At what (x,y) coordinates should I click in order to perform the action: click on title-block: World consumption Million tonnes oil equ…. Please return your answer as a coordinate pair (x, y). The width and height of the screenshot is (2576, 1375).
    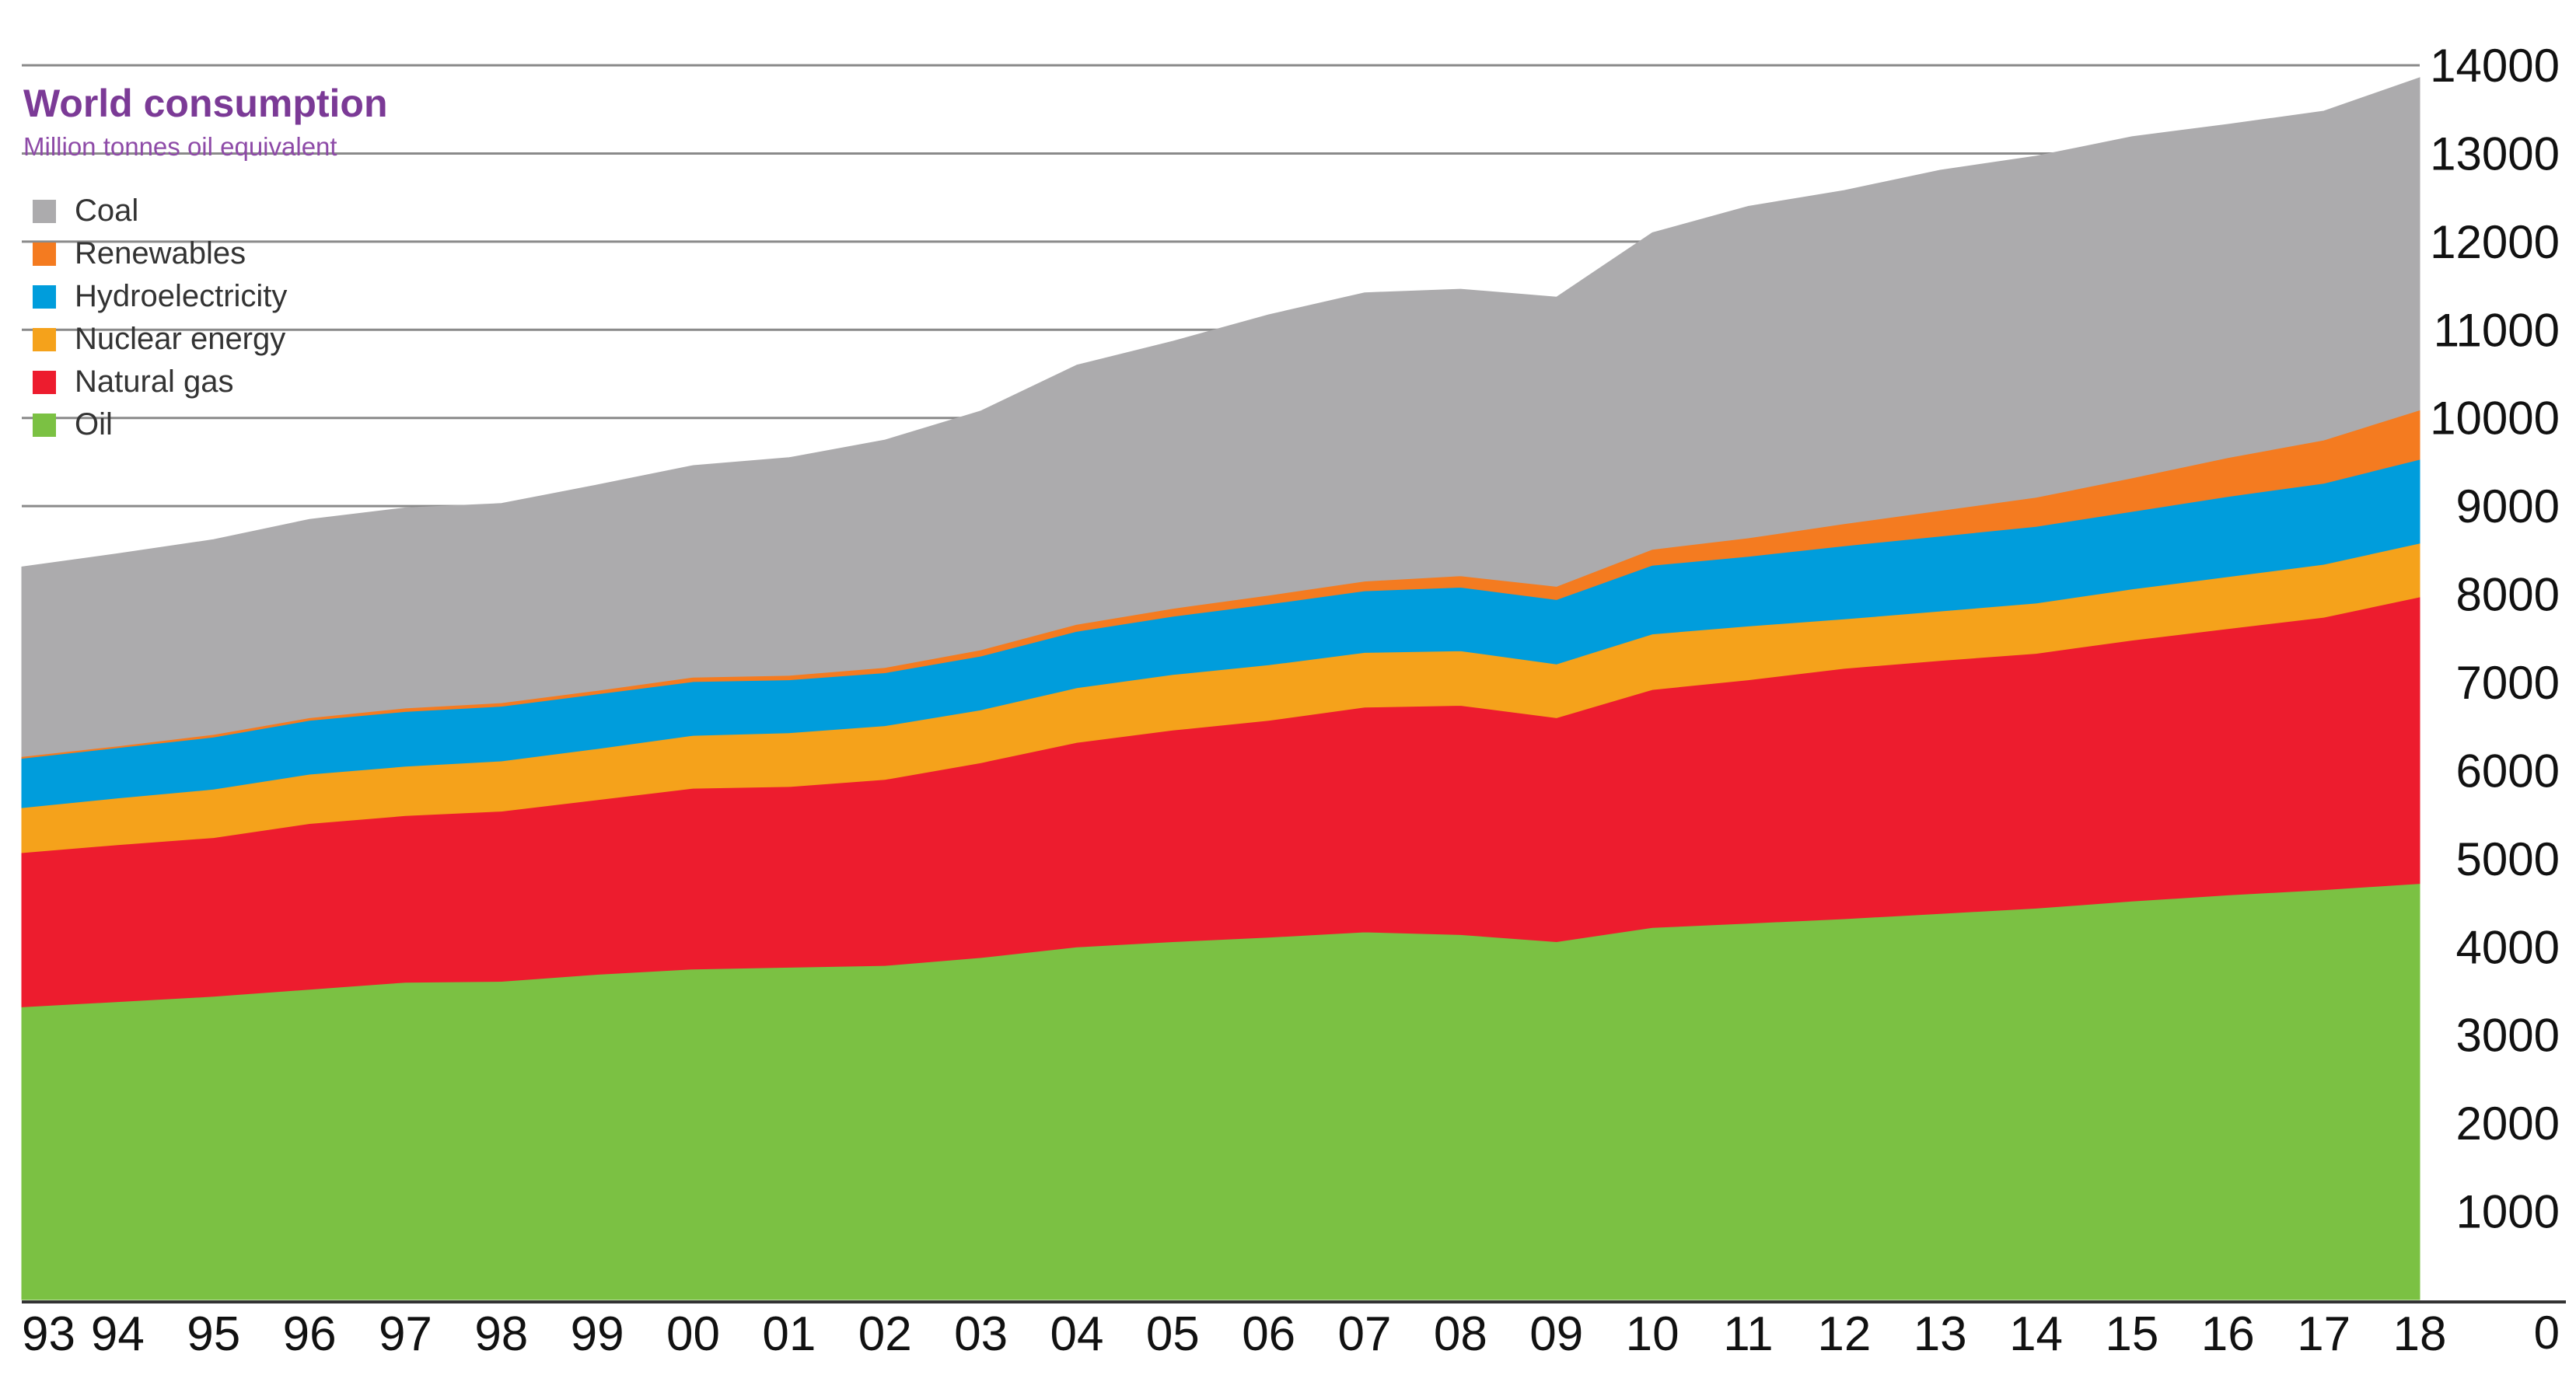
    Looking at the image, I should click on (205, 121).